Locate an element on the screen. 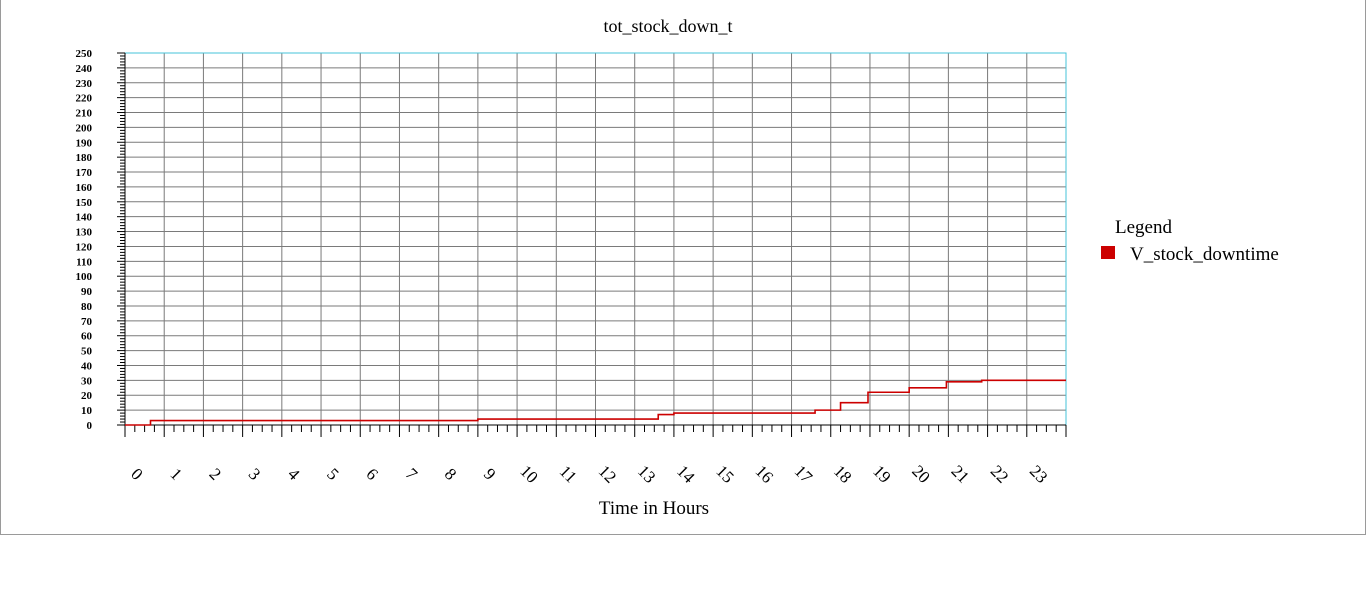 Image resolution: width=1366 pixels, height=600 pixels. x-tick-label: 23 is located at coordinates (1038, 473).